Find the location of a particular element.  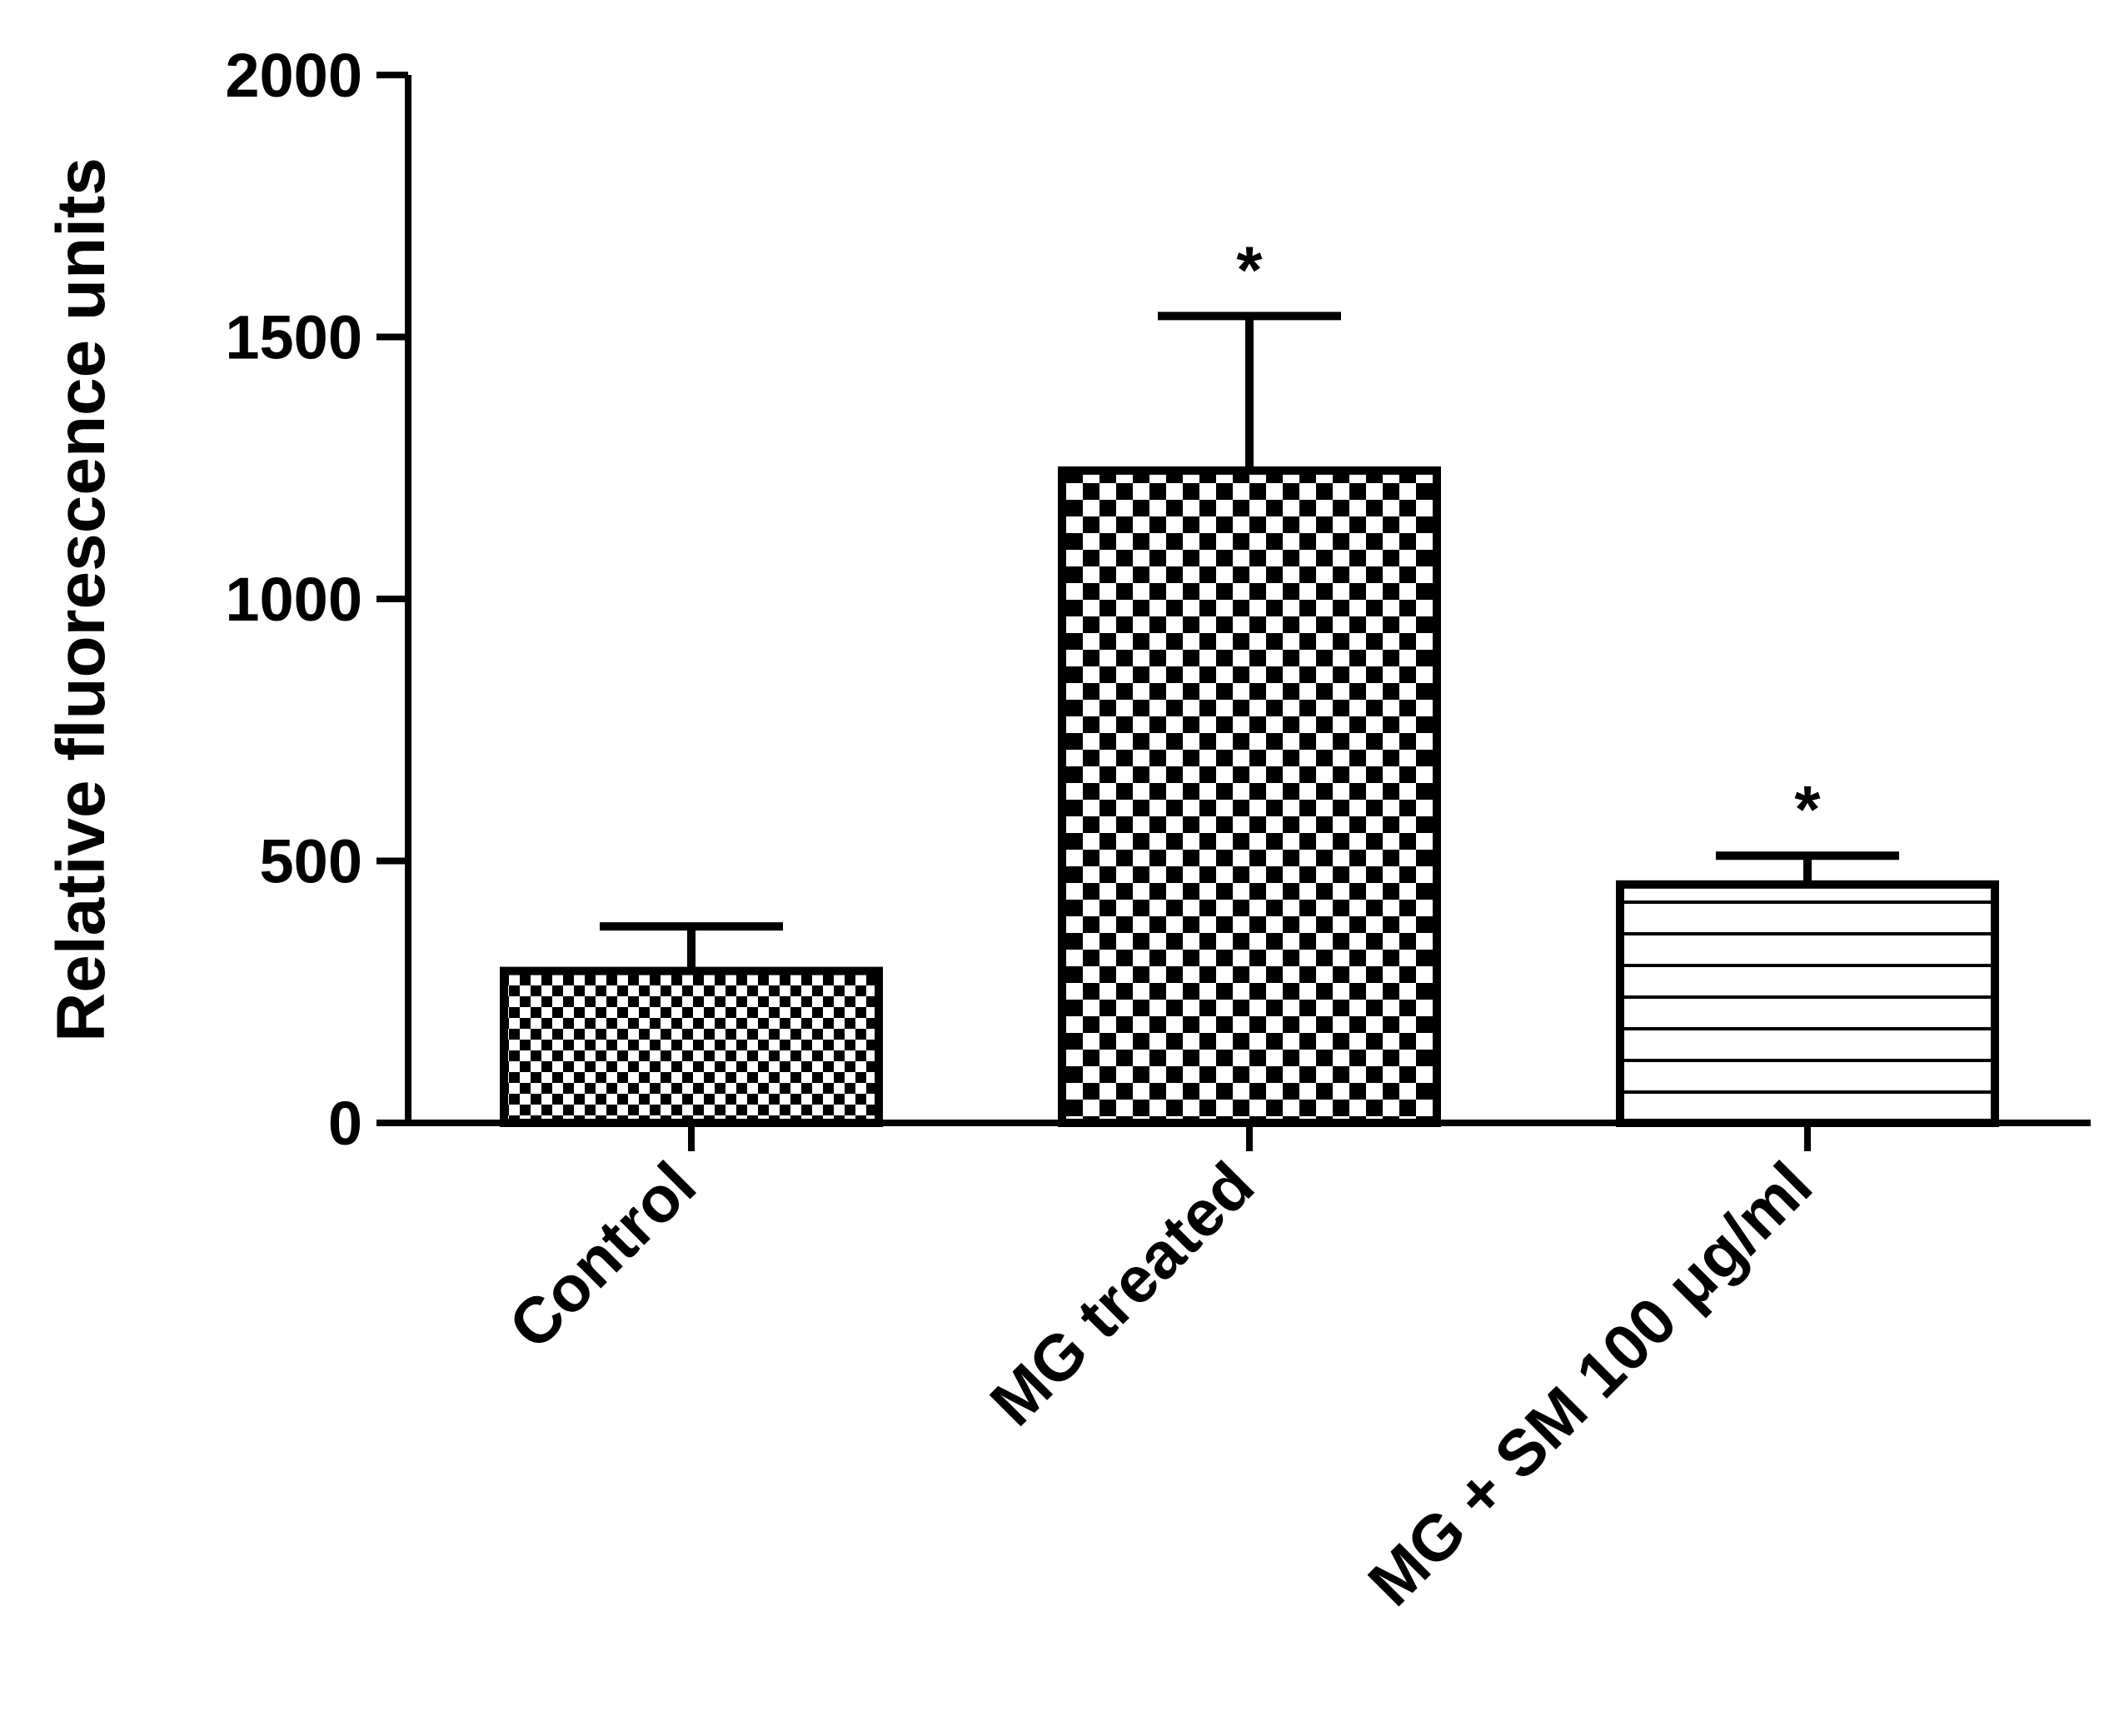

y-axis-ticks: 0 500 1000 1500 2000 is located at coordinates (316, 599).